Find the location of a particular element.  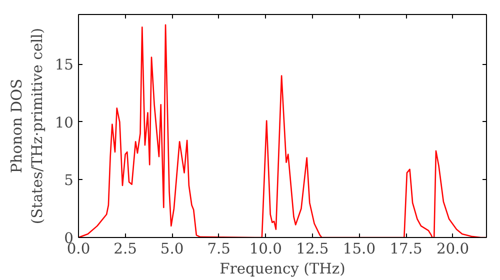

x-tick-label: 15.0 is located at coordinates (359, 249).